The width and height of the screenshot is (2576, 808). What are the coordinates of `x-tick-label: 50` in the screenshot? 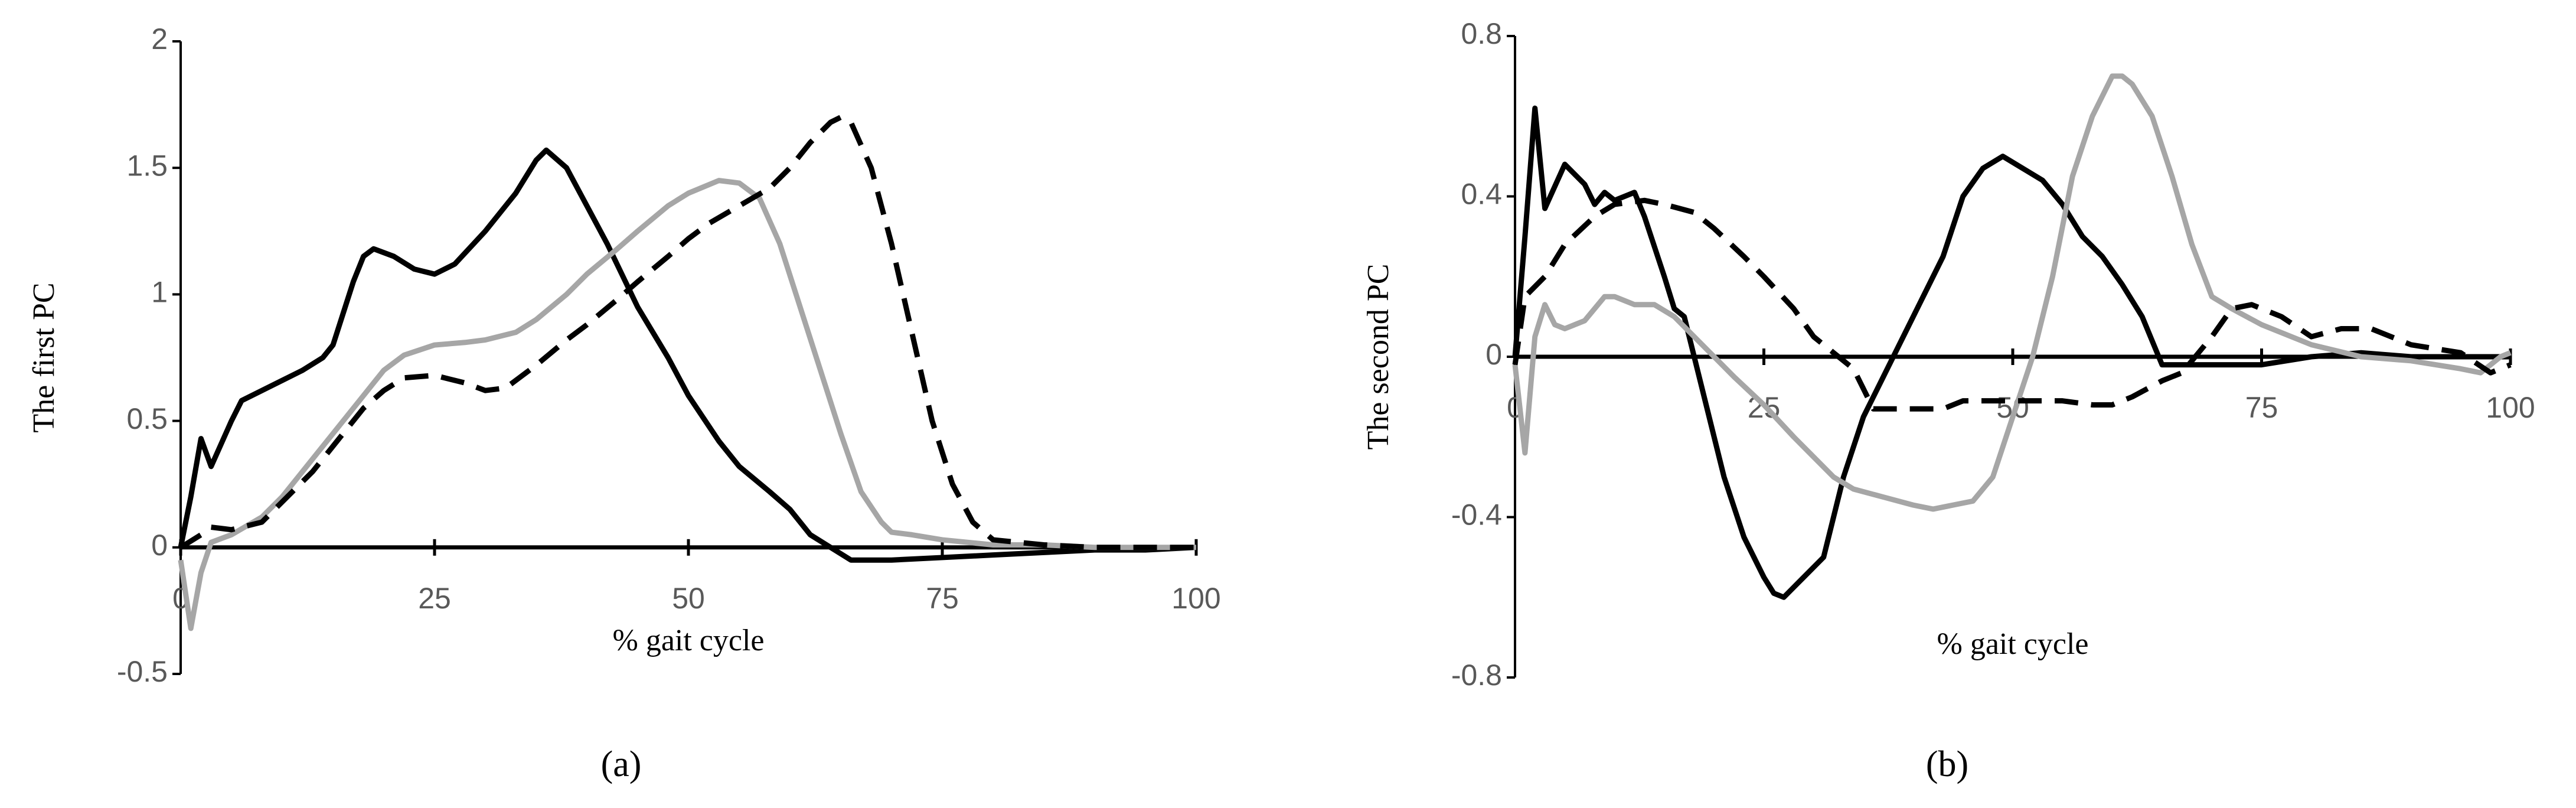 It's located at (688, 598).